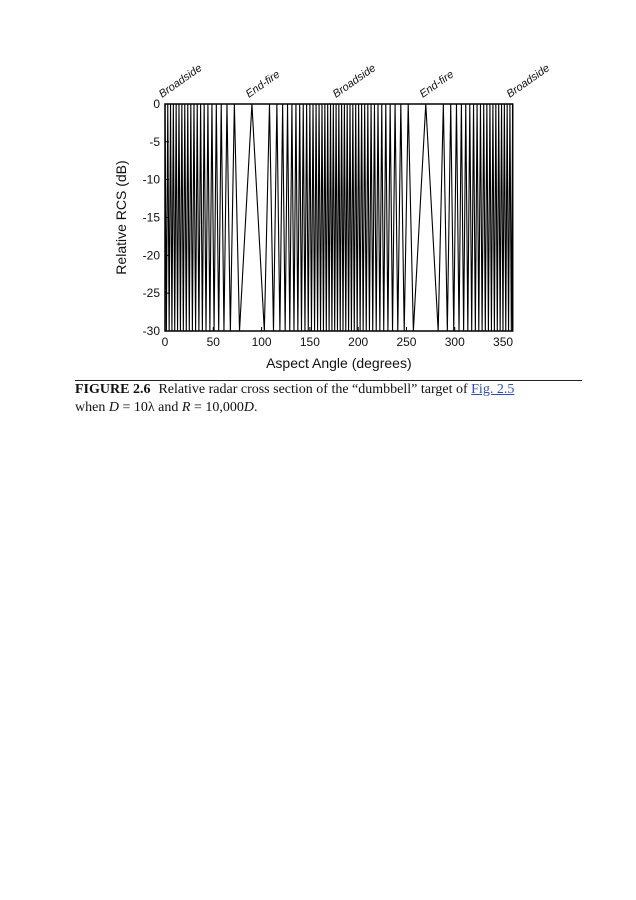 Image resolution: width=636 pixels, height=900 pixels. What do you see at coordinates (455, 342) in the screenshot?
I see `x-tick-label: 300` at bounding box center [455, 342].